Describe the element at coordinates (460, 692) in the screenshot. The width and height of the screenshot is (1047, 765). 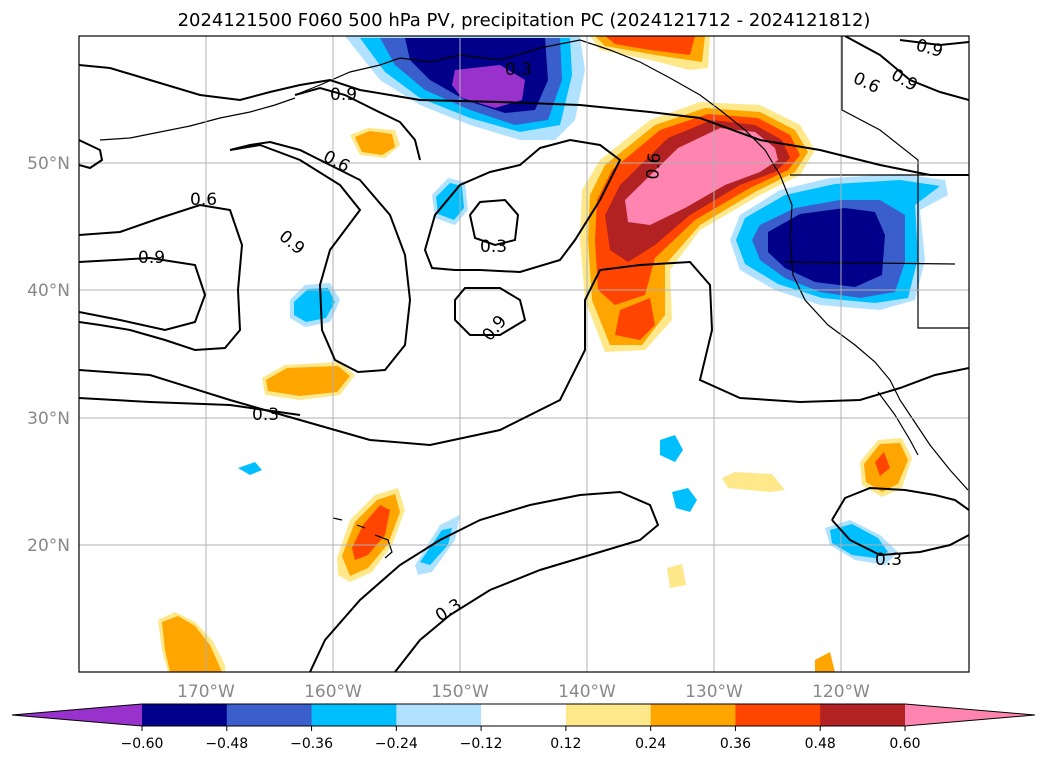
I see `lon-tick-label: 150°W` at that location.